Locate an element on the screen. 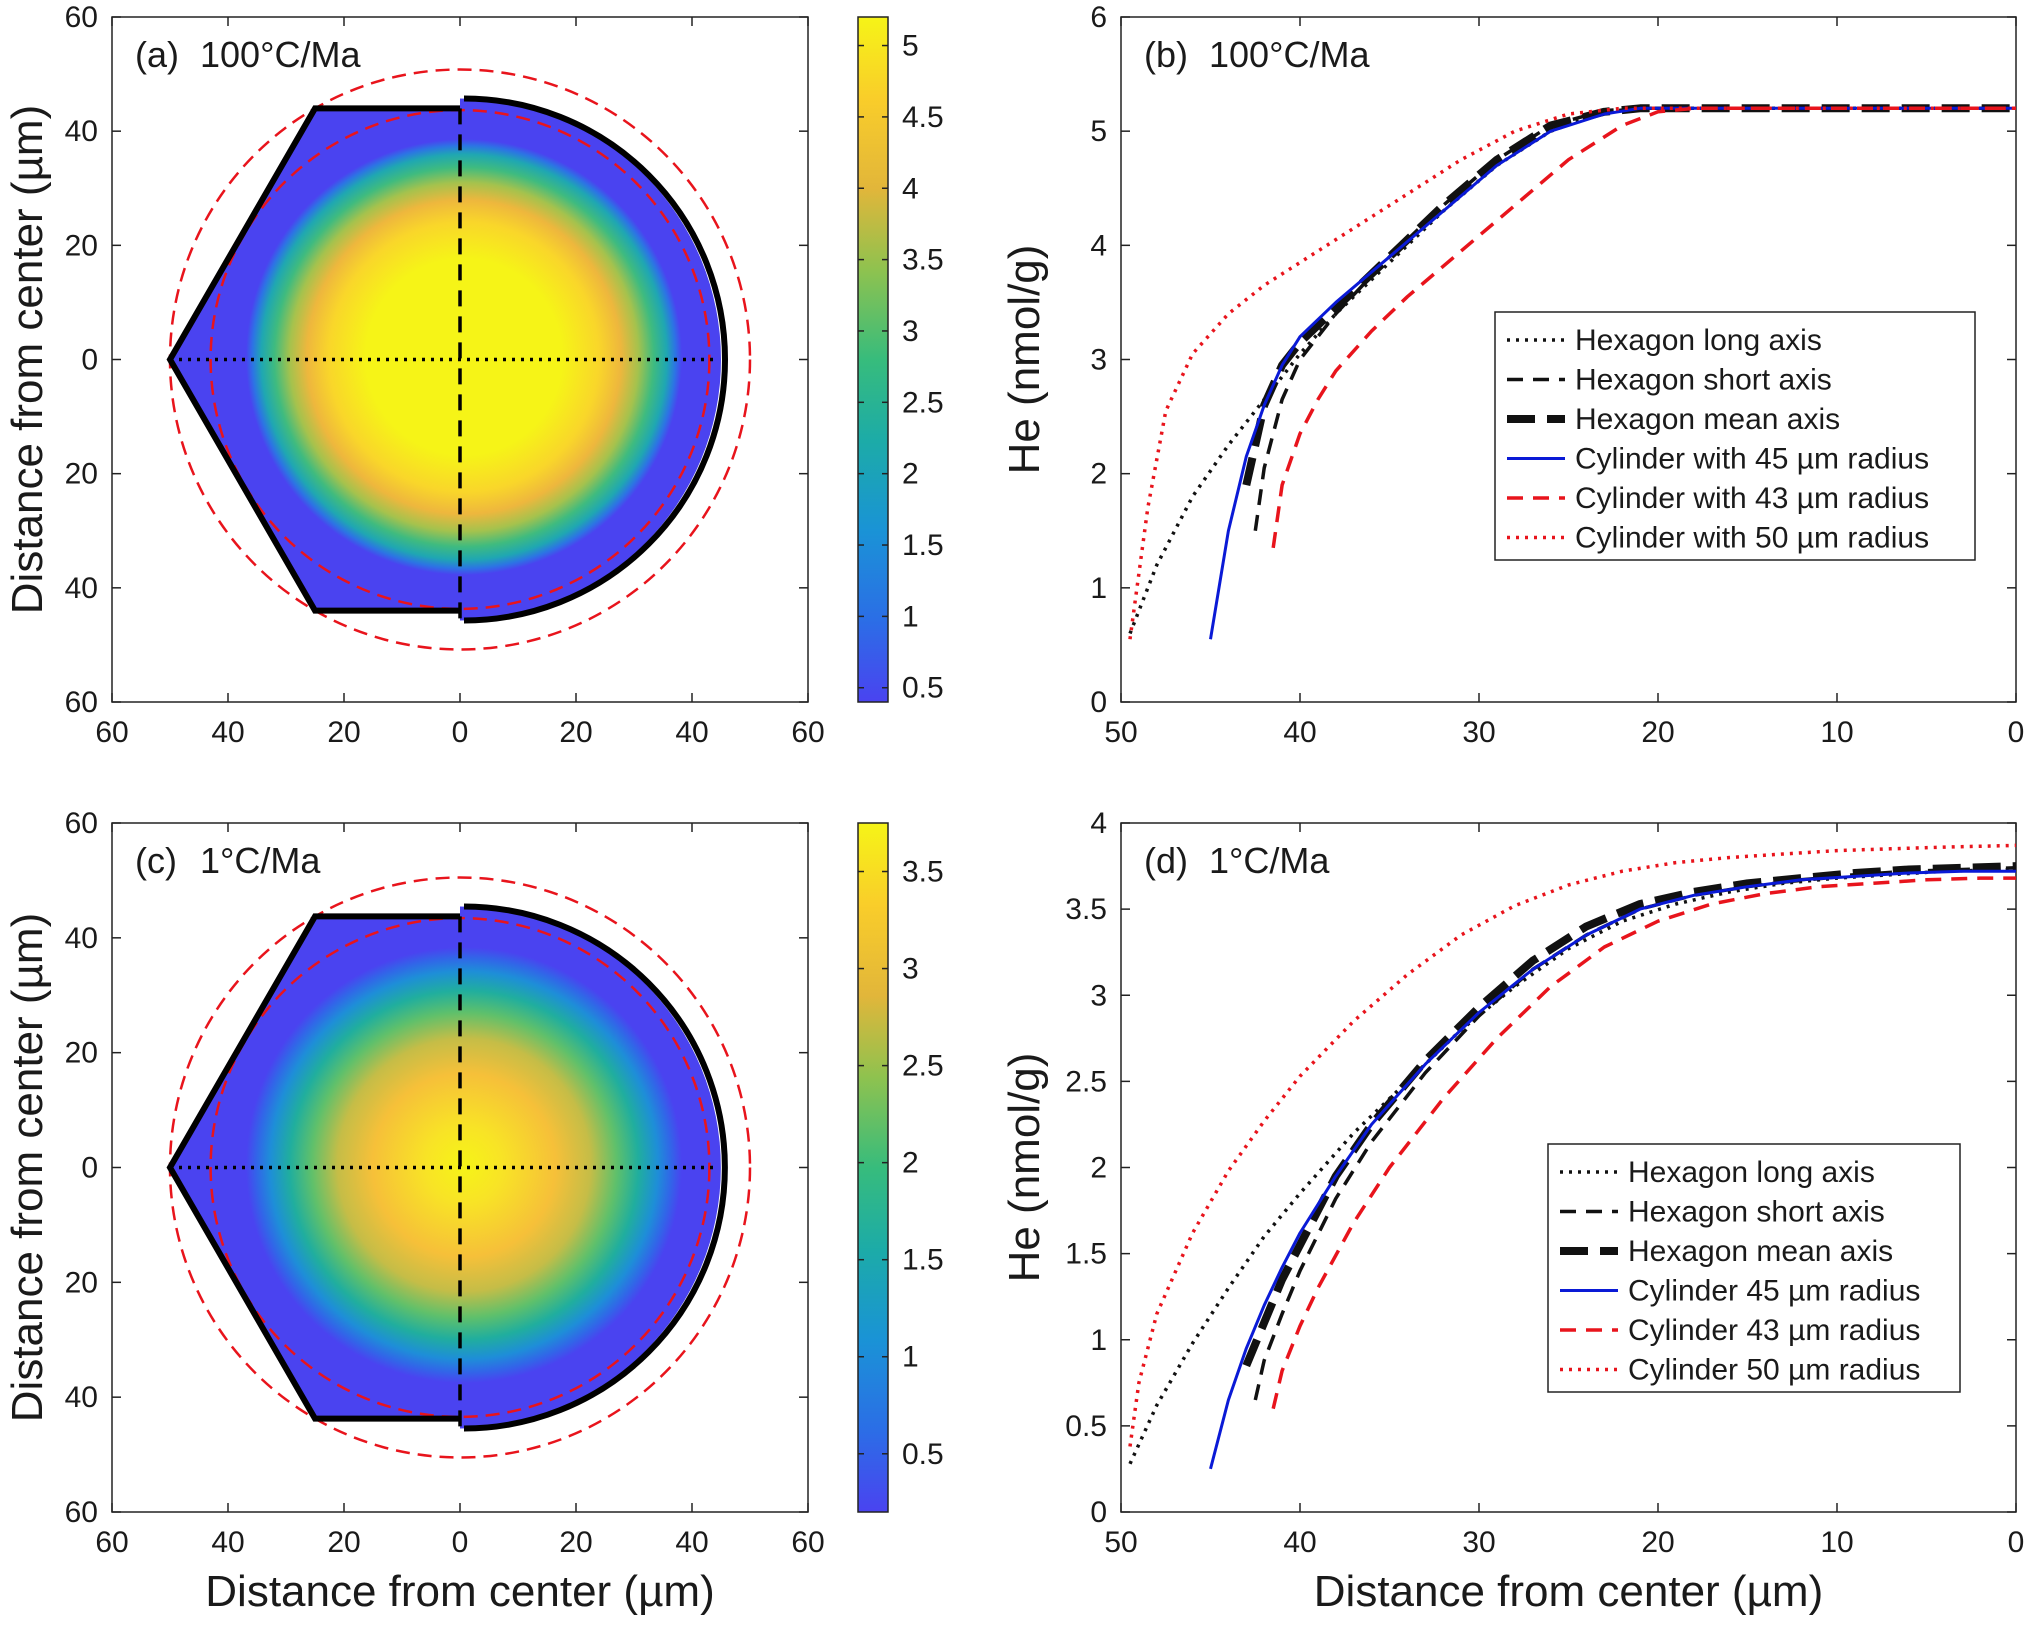 The width and height of the screenshot is (2028, 1631). colorbar-tick-label: 4.5 is located at coordinates (923, 117).